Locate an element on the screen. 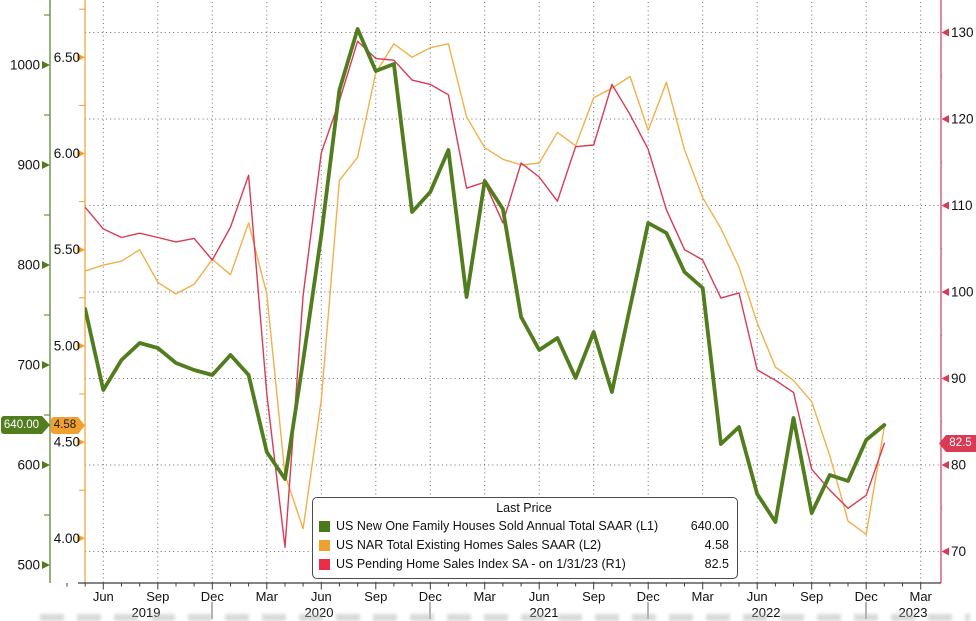 The width and height of the screenshot is (976, 621). l1-axis-tick-label: 900 is located at coordinates (28, 165).